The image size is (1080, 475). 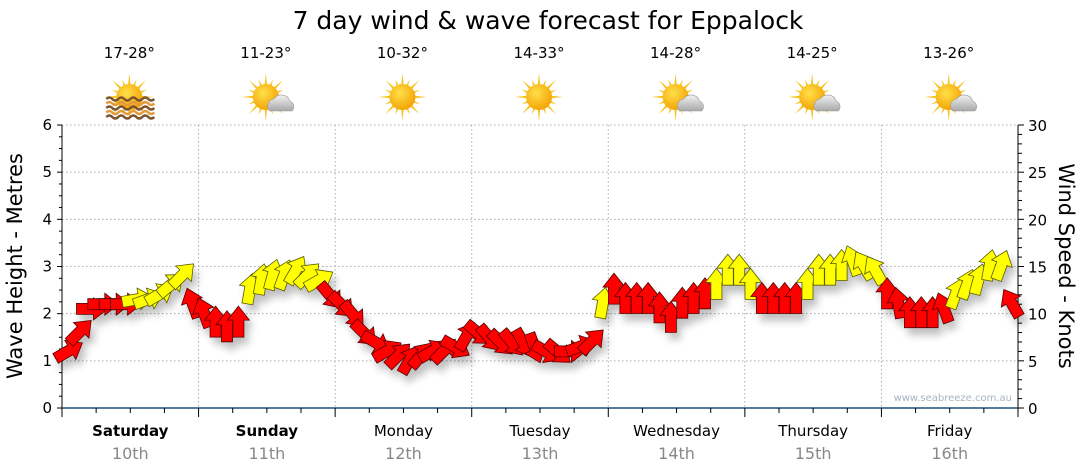 I want to click on y-axis-right-label: Wind Speed - Knots, so click(x=1066, y=265).